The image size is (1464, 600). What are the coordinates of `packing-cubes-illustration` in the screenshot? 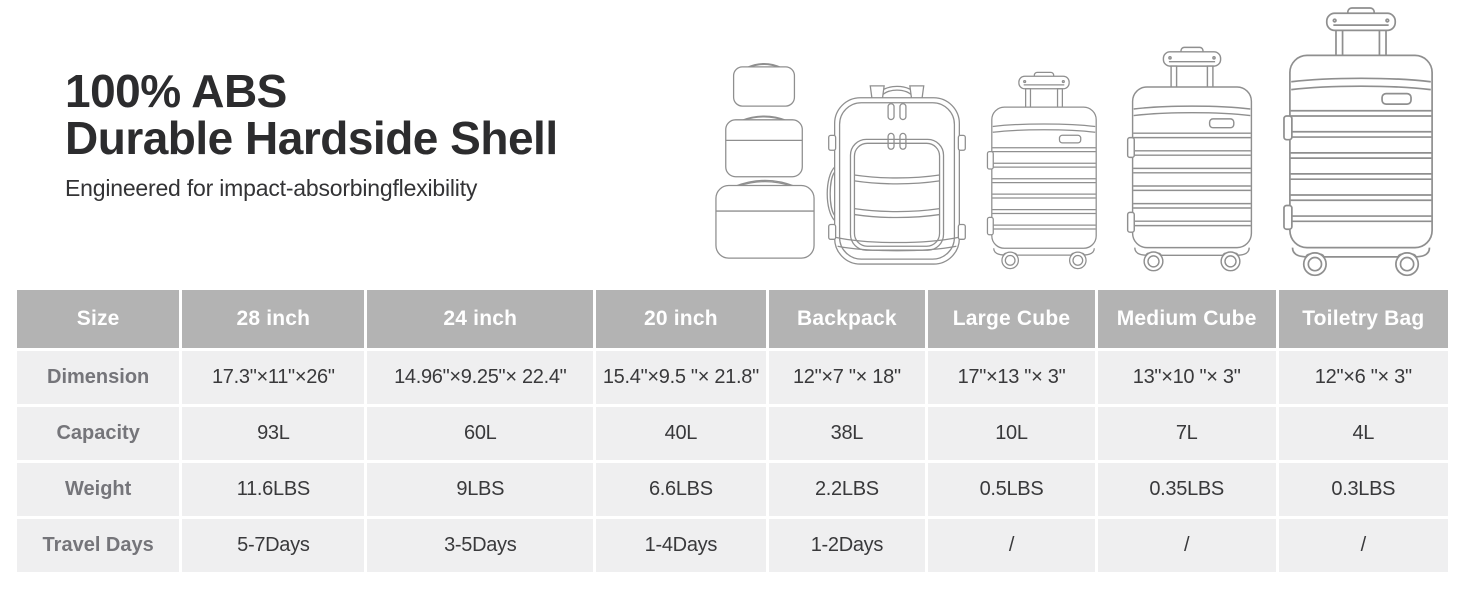 It's located at (765, 161).